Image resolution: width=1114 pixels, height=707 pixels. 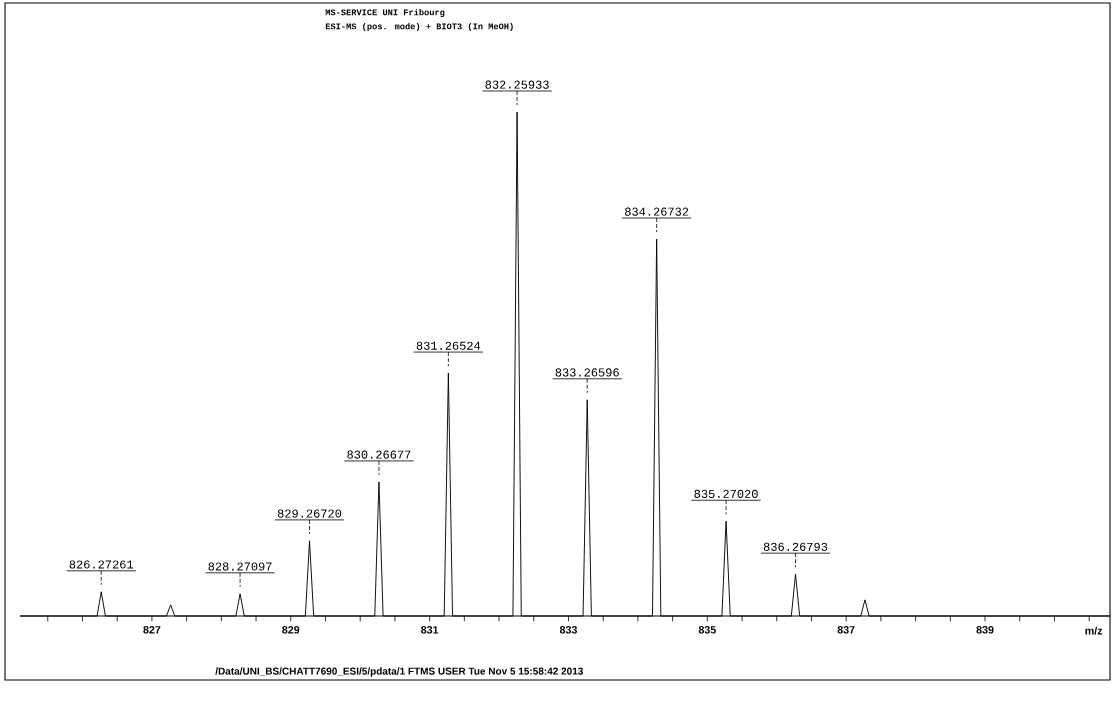 What do you see at coordinates (707, 630) in the screenshot?
I see `x-tick-label: 835` at bounding box center [707, 630].